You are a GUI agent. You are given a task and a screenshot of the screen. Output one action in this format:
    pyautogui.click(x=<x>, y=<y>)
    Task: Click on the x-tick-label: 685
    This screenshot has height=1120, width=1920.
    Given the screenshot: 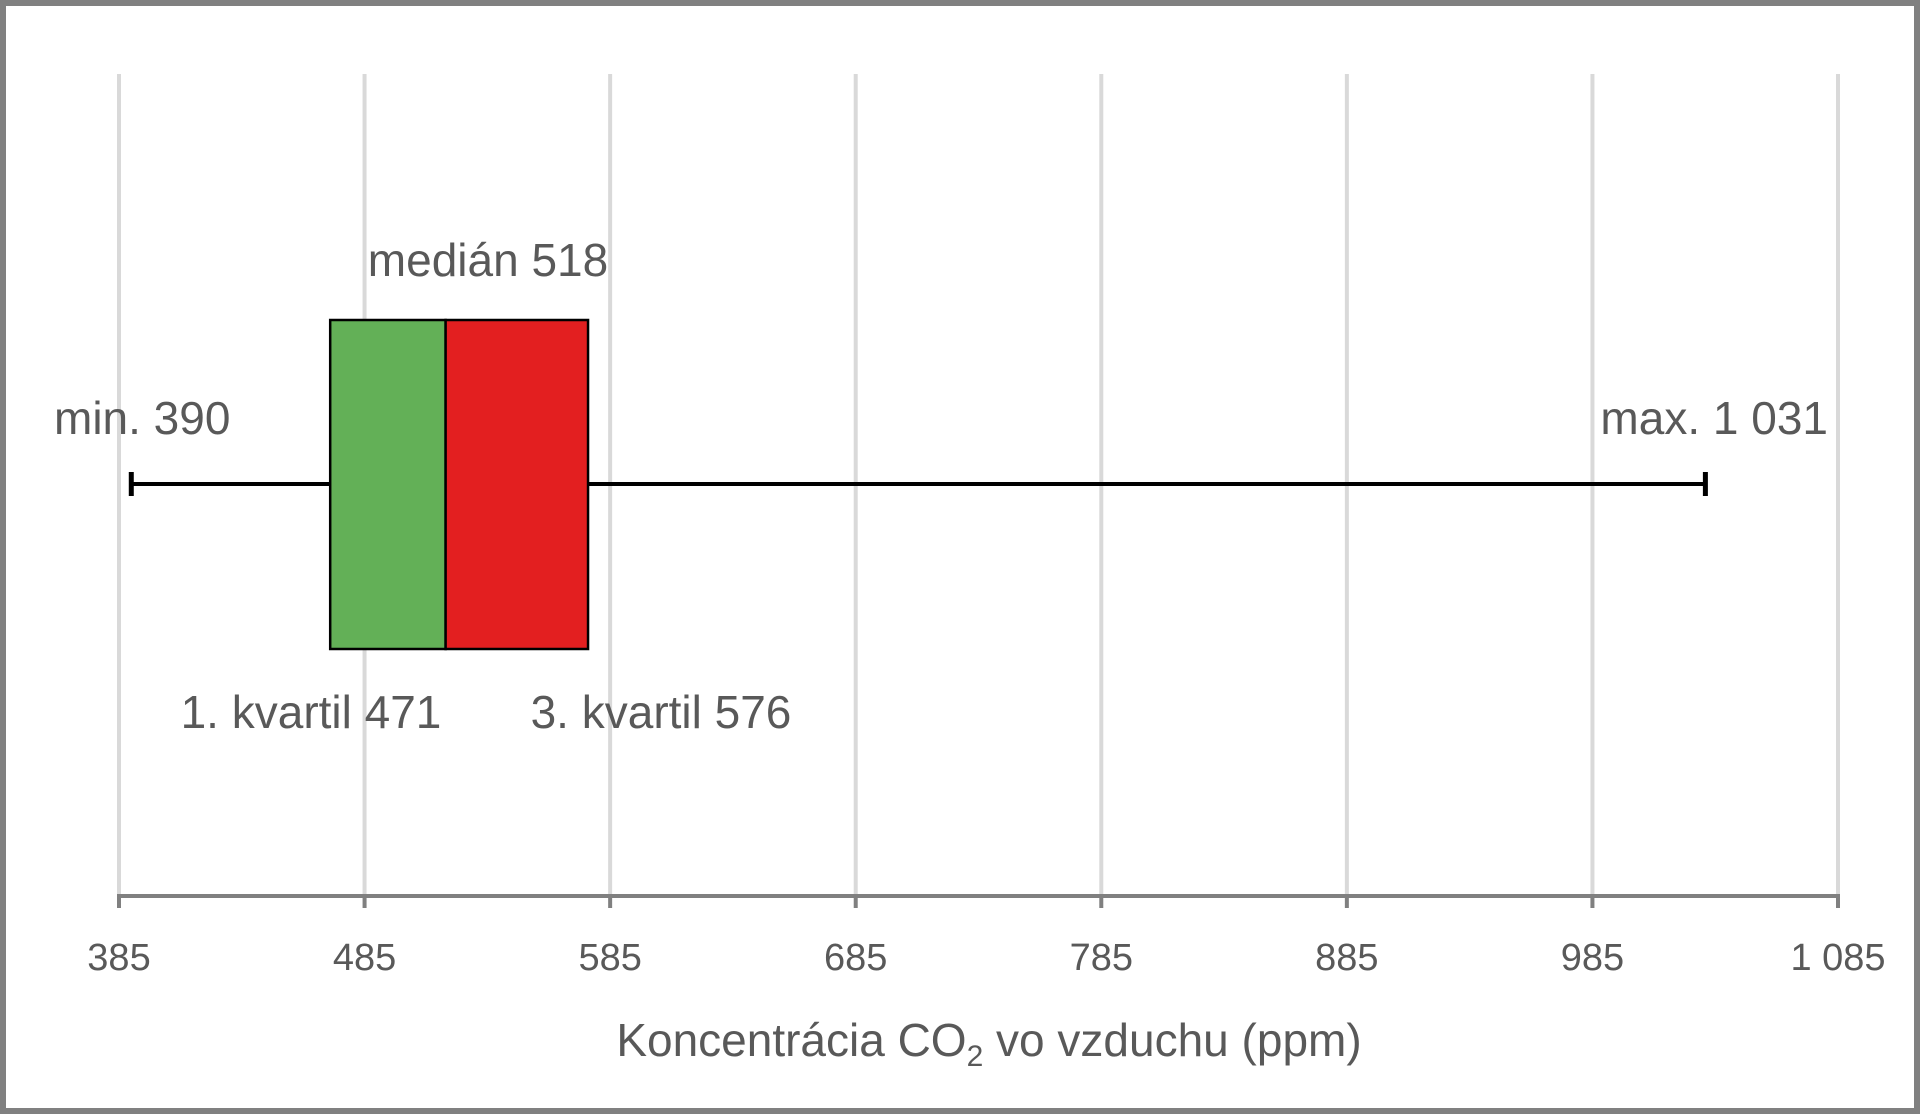 What is the action you would take?
    pyautogui.click(x=855, y=958)
    